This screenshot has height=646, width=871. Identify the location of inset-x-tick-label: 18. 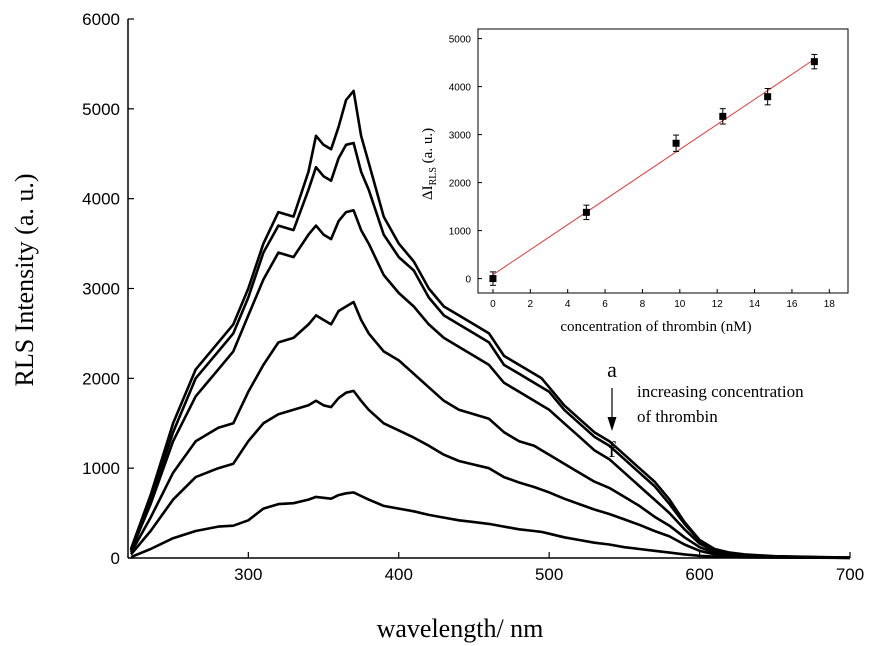
(830, 304).